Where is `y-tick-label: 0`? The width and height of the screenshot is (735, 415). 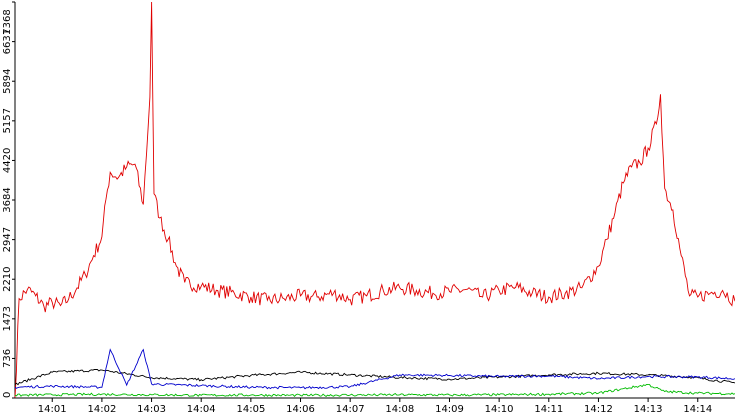 y-tick-label: 0 is located at coordinates (7, 395).